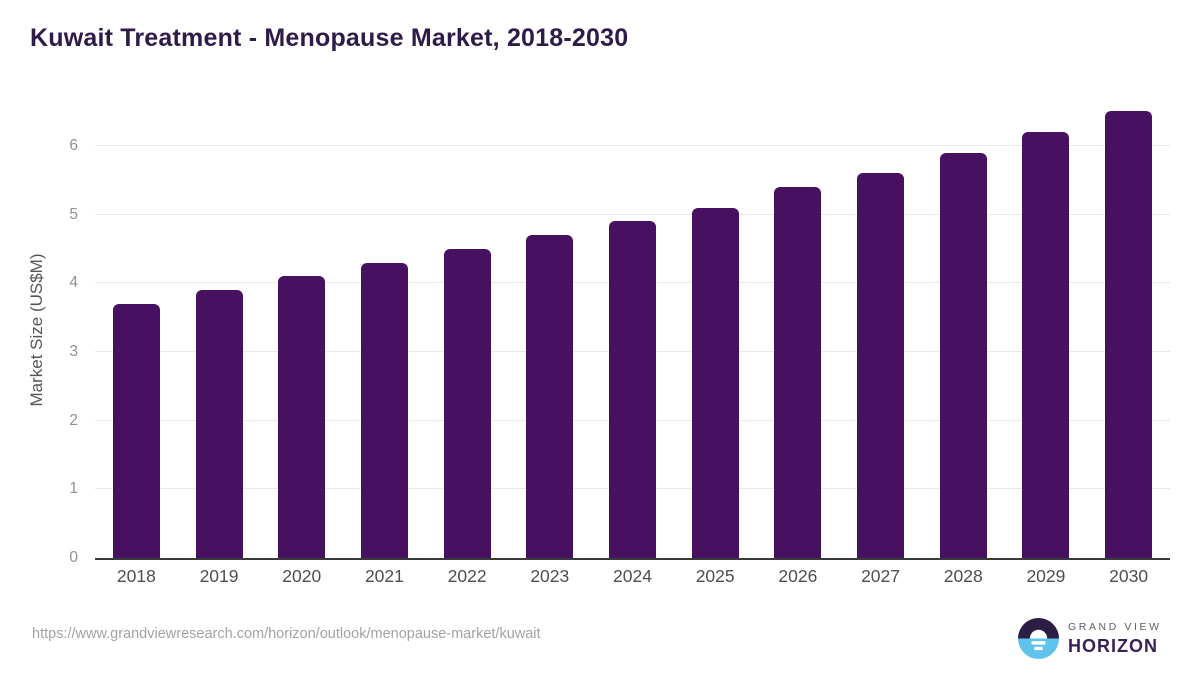 This screenshot has width=1200, height=675. Describe the element at coordinates (963, 355) in the screenshot. I see `bar-2028` at that location.